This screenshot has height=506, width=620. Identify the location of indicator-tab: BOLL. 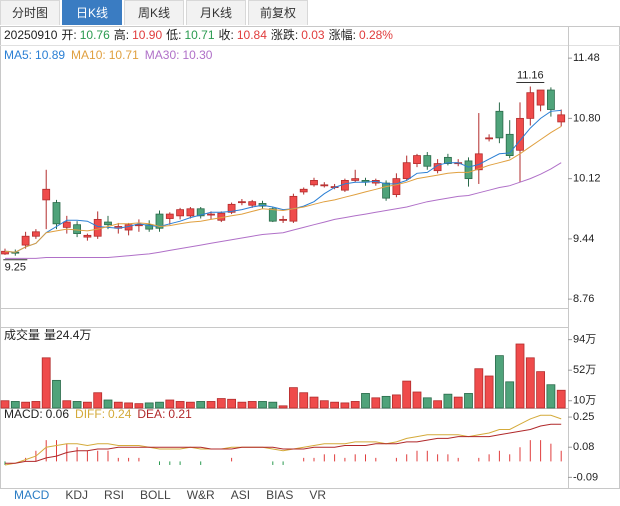
(155, 495).